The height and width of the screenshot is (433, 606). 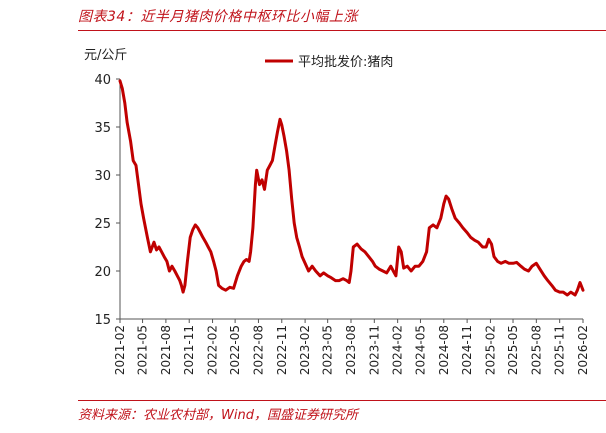 I want to click on source-note: 资料来源：农业农村部，Wind，国盛证券研究所, so click(x=218, y=415).